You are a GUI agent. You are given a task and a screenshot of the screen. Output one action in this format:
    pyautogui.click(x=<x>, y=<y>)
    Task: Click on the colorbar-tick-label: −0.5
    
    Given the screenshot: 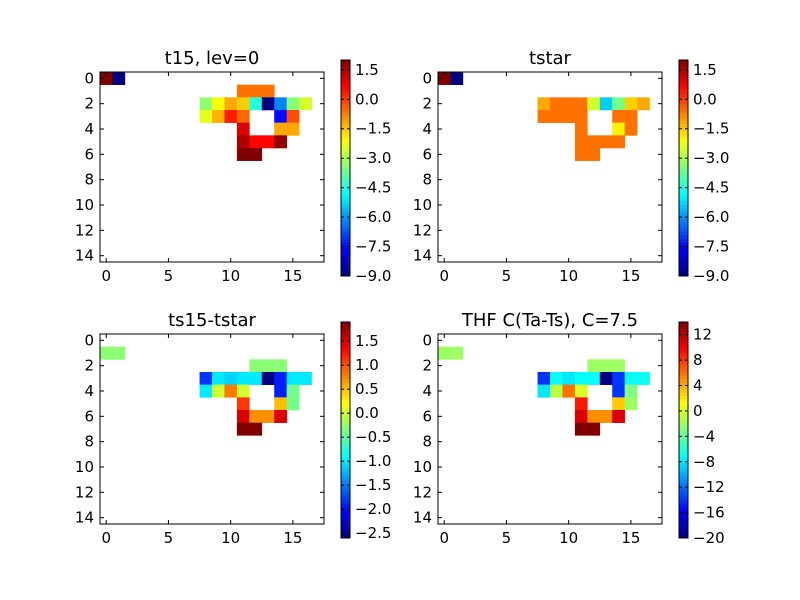 What is the action you would take?
    pyautogui.click(x=373, y=437)
    